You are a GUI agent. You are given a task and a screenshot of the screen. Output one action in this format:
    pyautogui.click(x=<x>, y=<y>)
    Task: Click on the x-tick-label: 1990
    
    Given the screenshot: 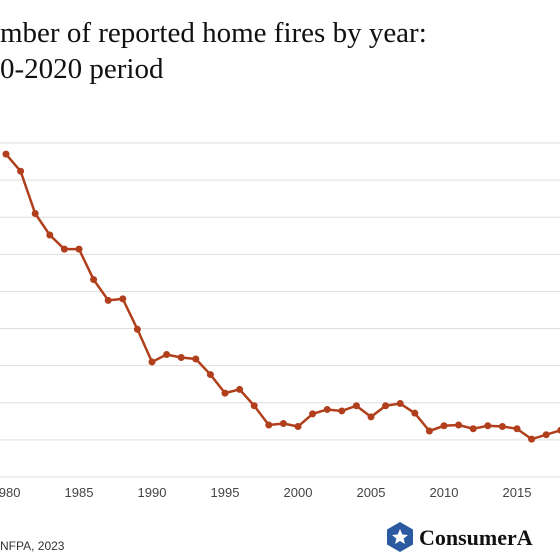 What is the action you would take?
    pyautogui.click(x=152, y=492)
    